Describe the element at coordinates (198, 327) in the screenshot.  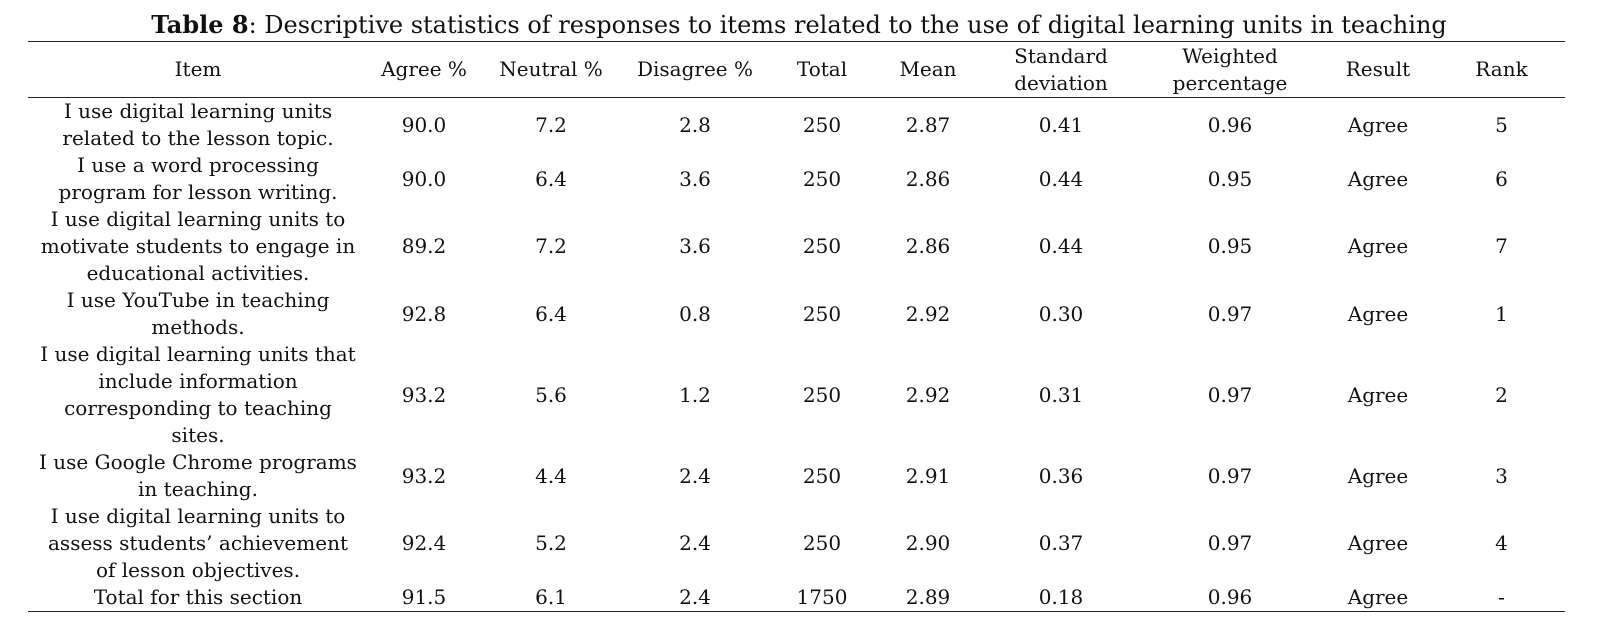
I see `item-text-line: methods.` at that location.